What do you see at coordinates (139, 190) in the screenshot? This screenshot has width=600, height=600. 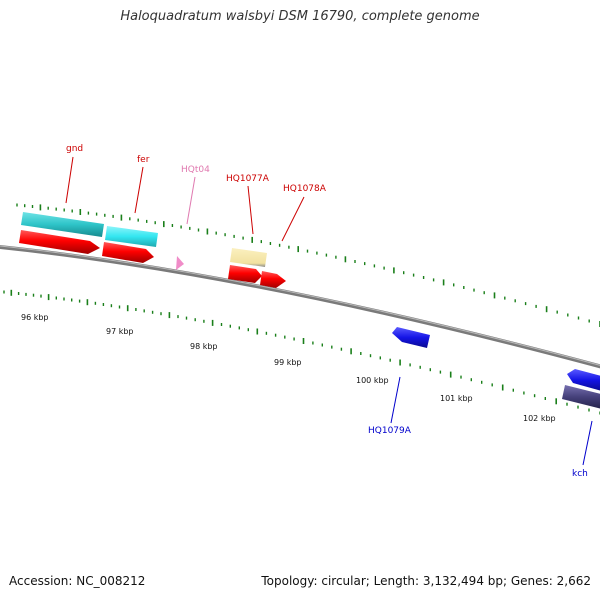 I see `leader-fer` at bounding box center [139, 190].